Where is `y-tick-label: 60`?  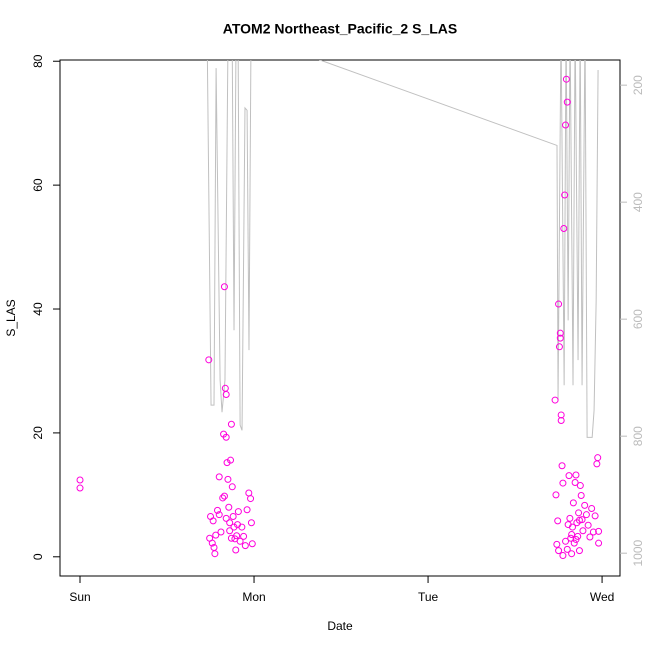 y-tick-label: 60 is located at coordinates (38, 185).